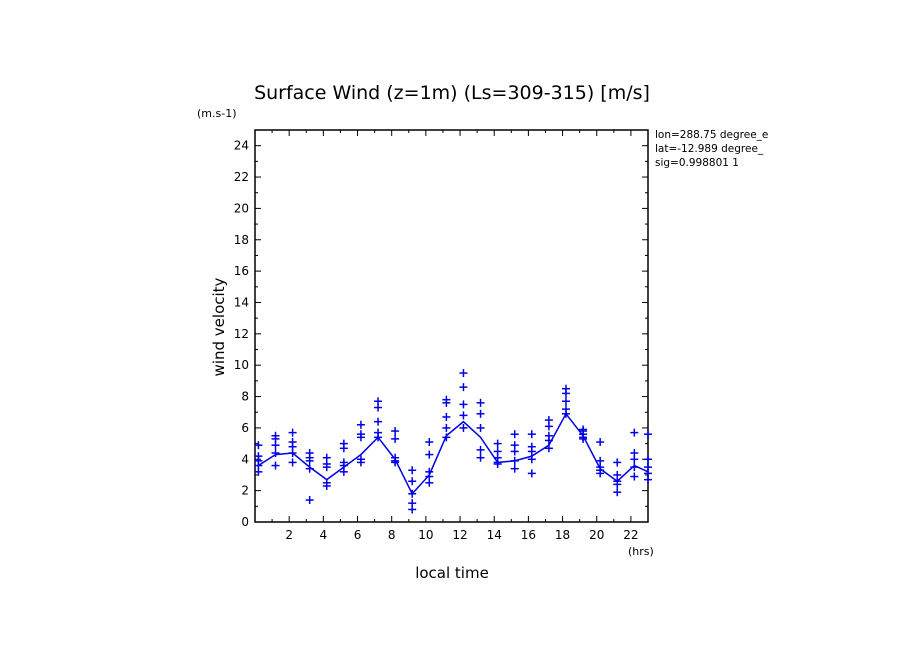 This screenshot has height=654, width=904. I want to click on x-tick-label: 6, so click(358, 535).